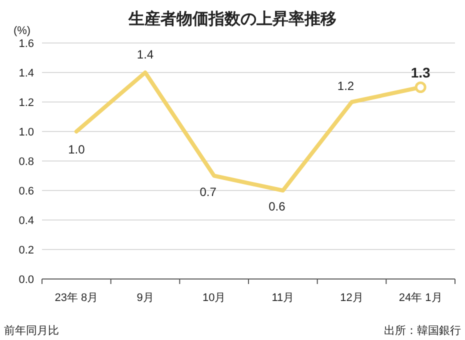 Image resolution: width=465 pixels, height=340 pixels. Describe the element at coordinates (26, 74) in the screenshot. I see `y-tick-label: 1.4` at that location.